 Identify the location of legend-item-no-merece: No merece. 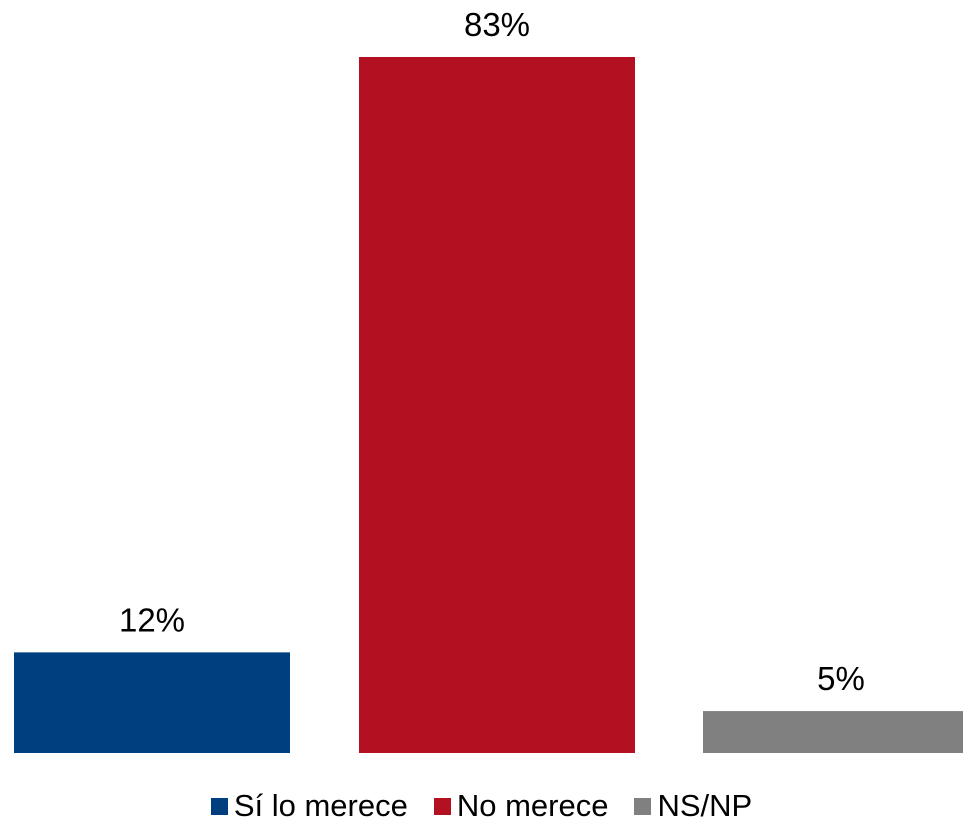
(521, 806).